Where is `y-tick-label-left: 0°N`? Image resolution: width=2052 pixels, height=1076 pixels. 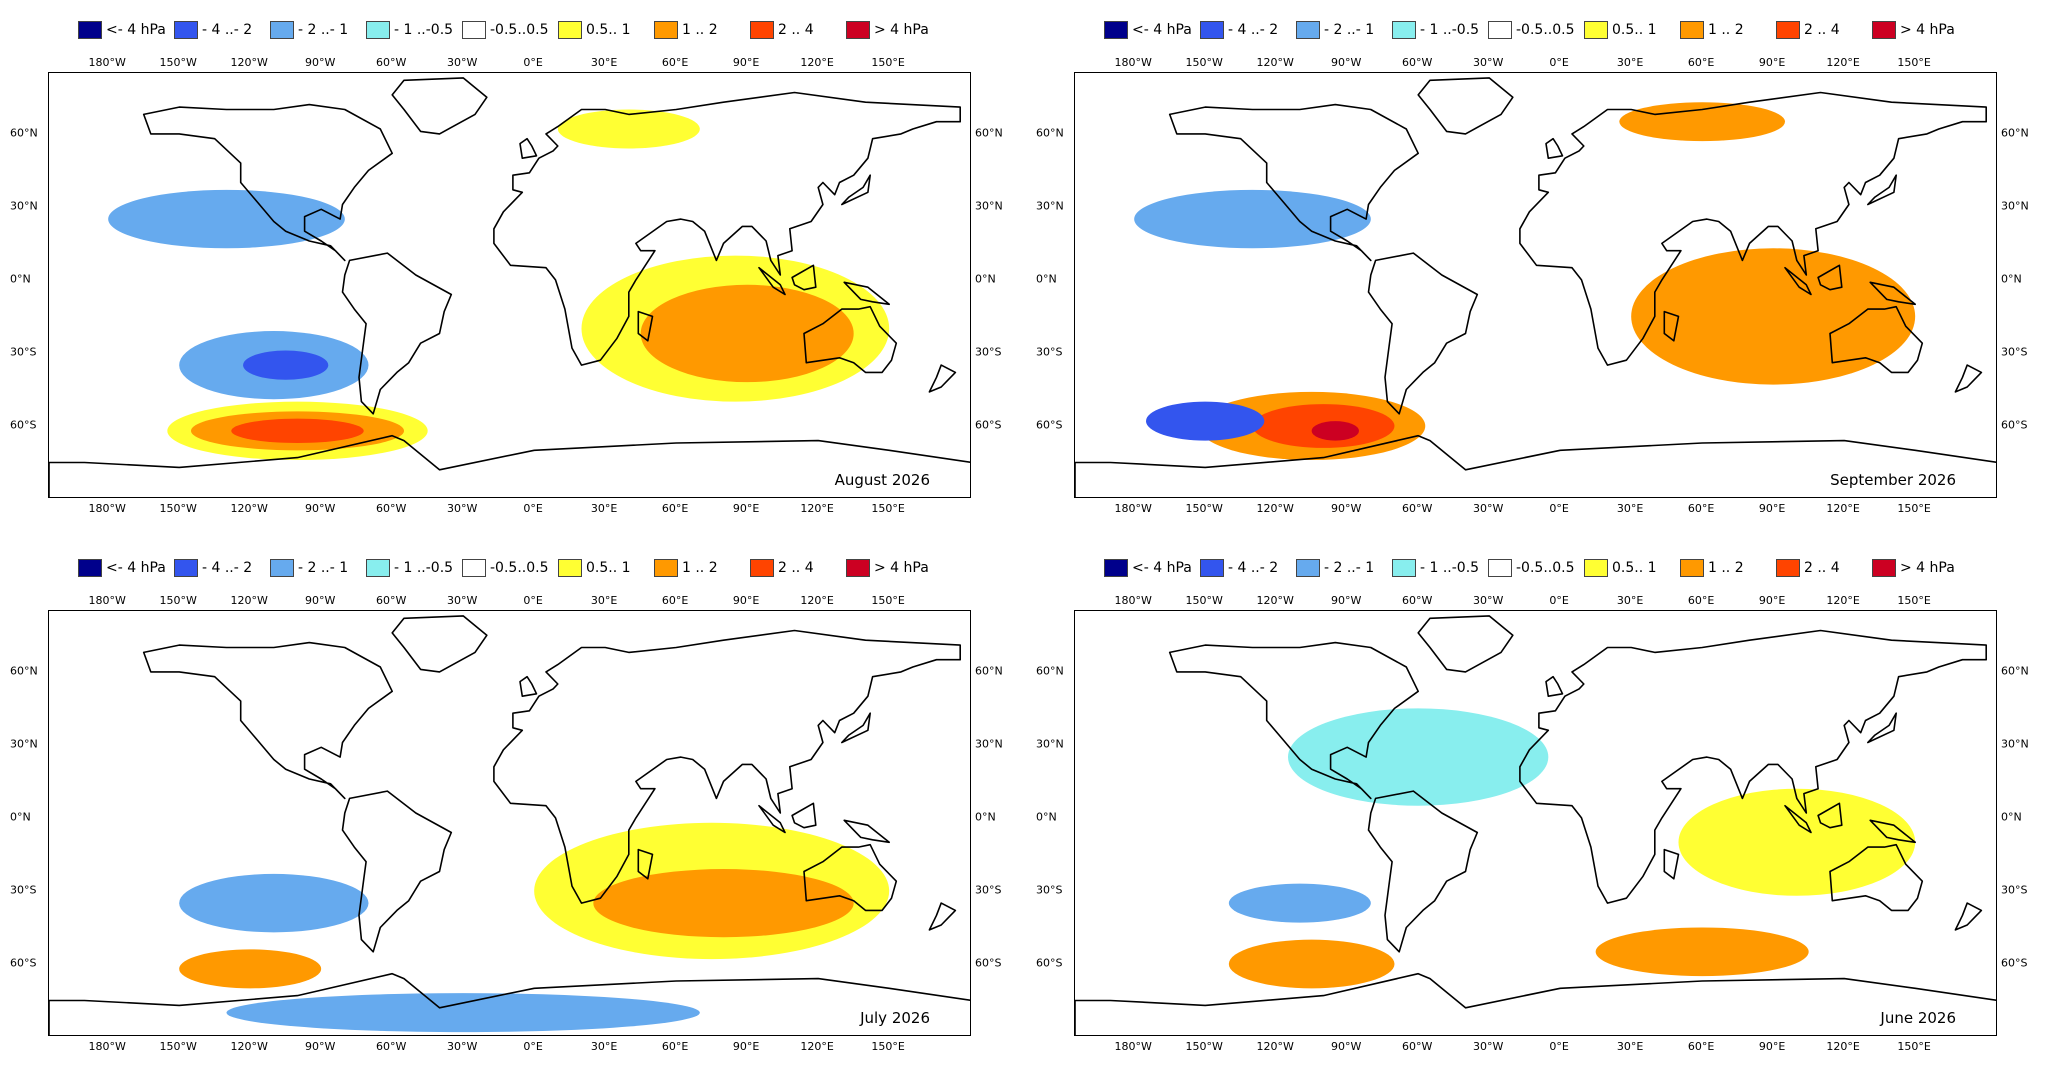
y-tick-label-left: 0°N is located at coordinates (1046, 279).